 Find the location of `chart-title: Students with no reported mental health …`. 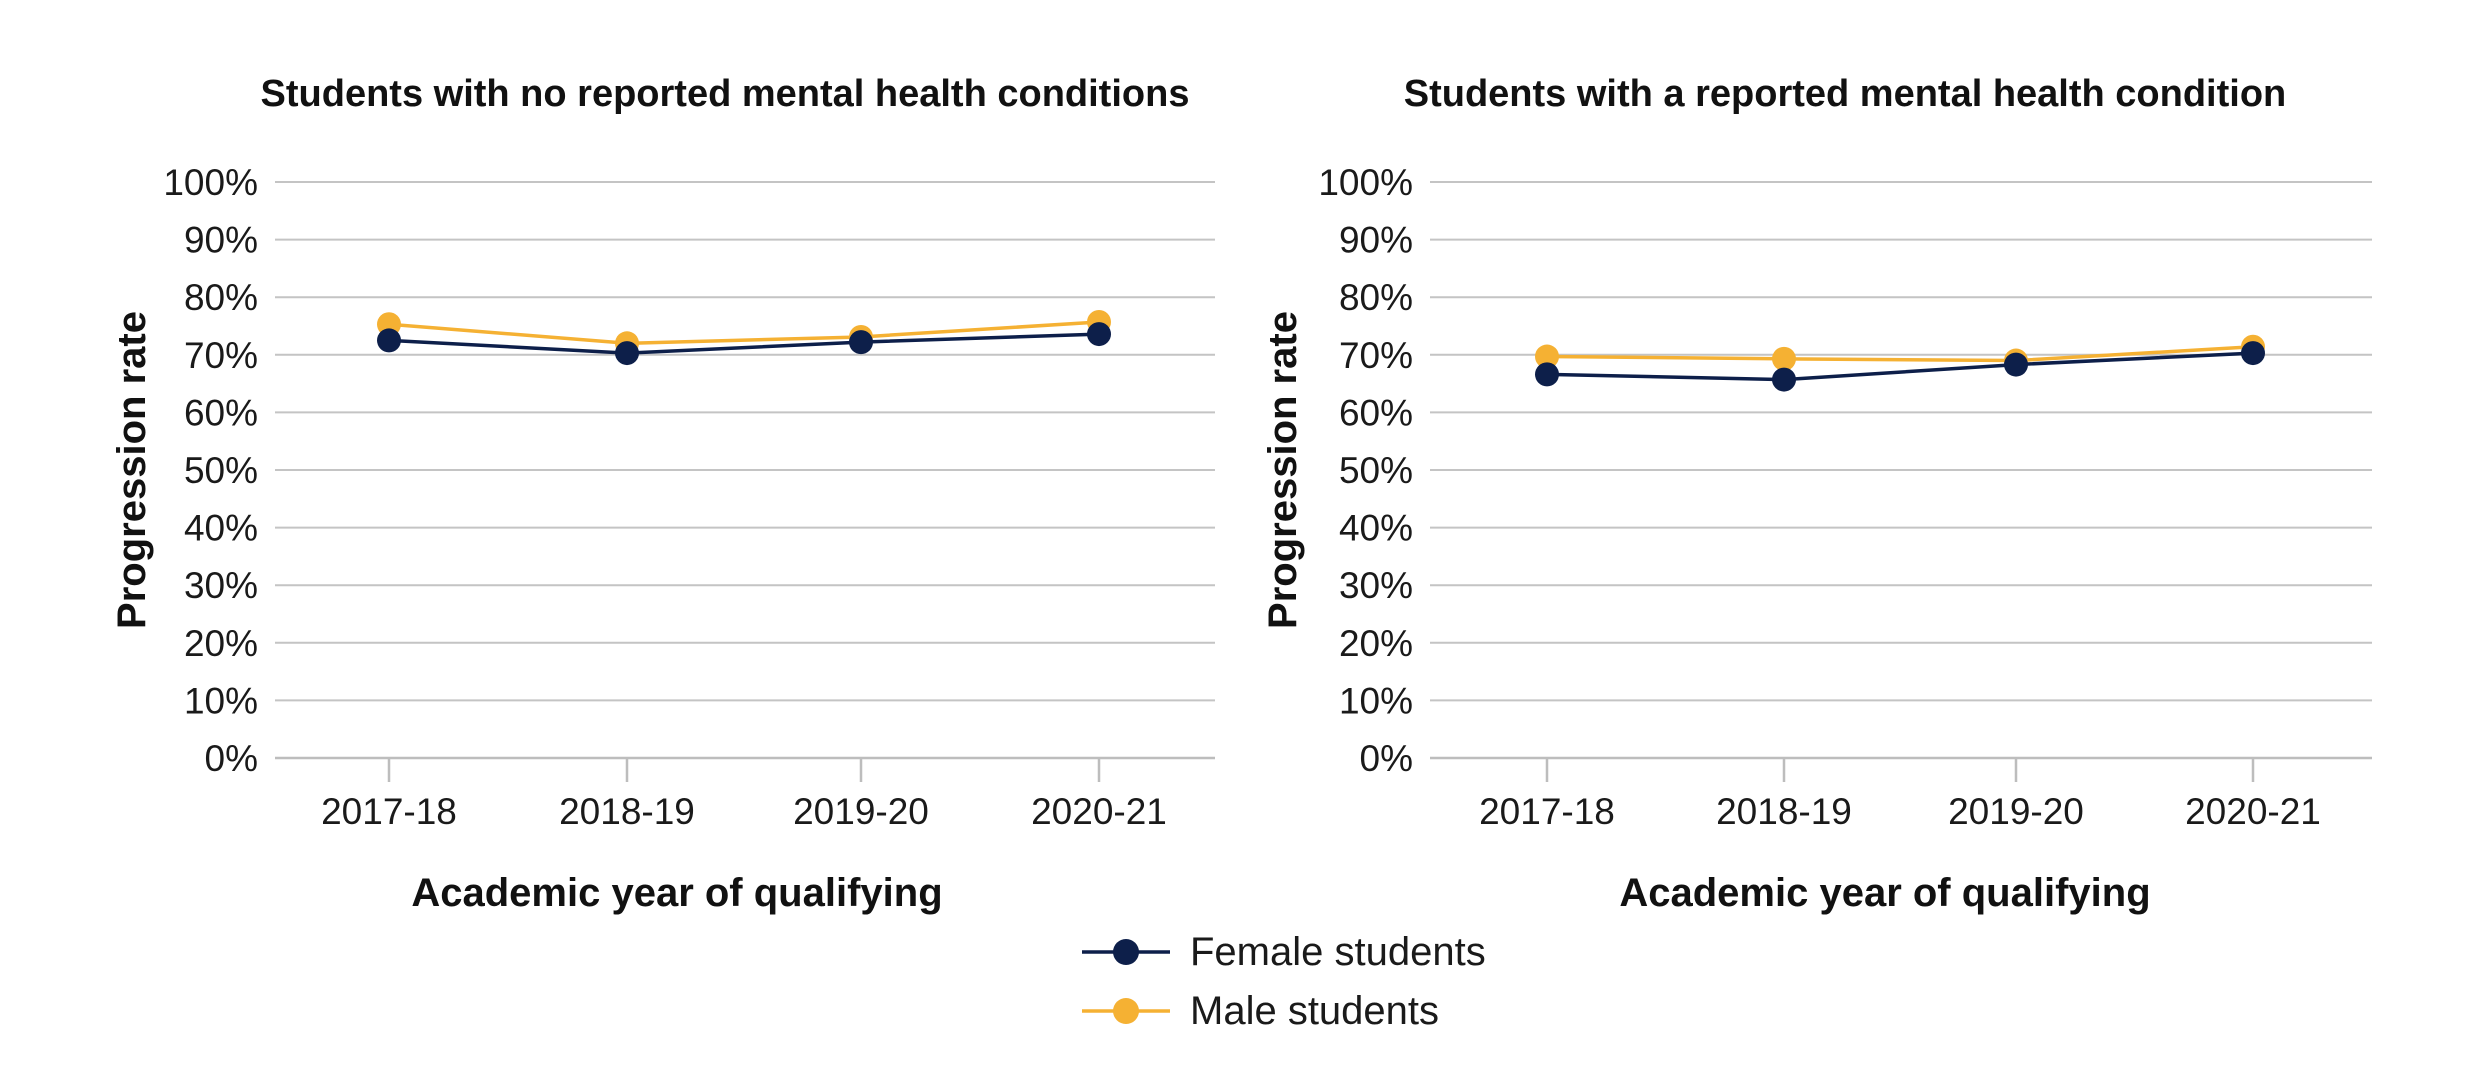

chart-title: Students with no reported mental health … is located at coordinates (725, 94).